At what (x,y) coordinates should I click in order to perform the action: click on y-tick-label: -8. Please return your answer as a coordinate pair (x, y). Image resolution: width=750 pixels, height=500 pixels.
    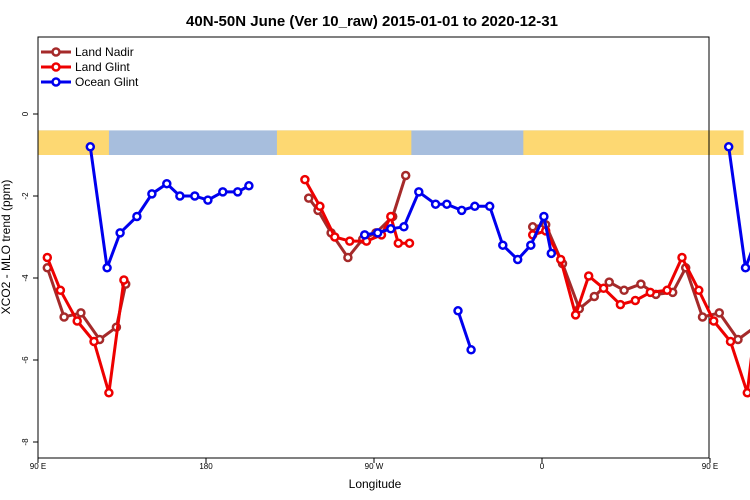
    Looking at the image, I should click on (25, 442).